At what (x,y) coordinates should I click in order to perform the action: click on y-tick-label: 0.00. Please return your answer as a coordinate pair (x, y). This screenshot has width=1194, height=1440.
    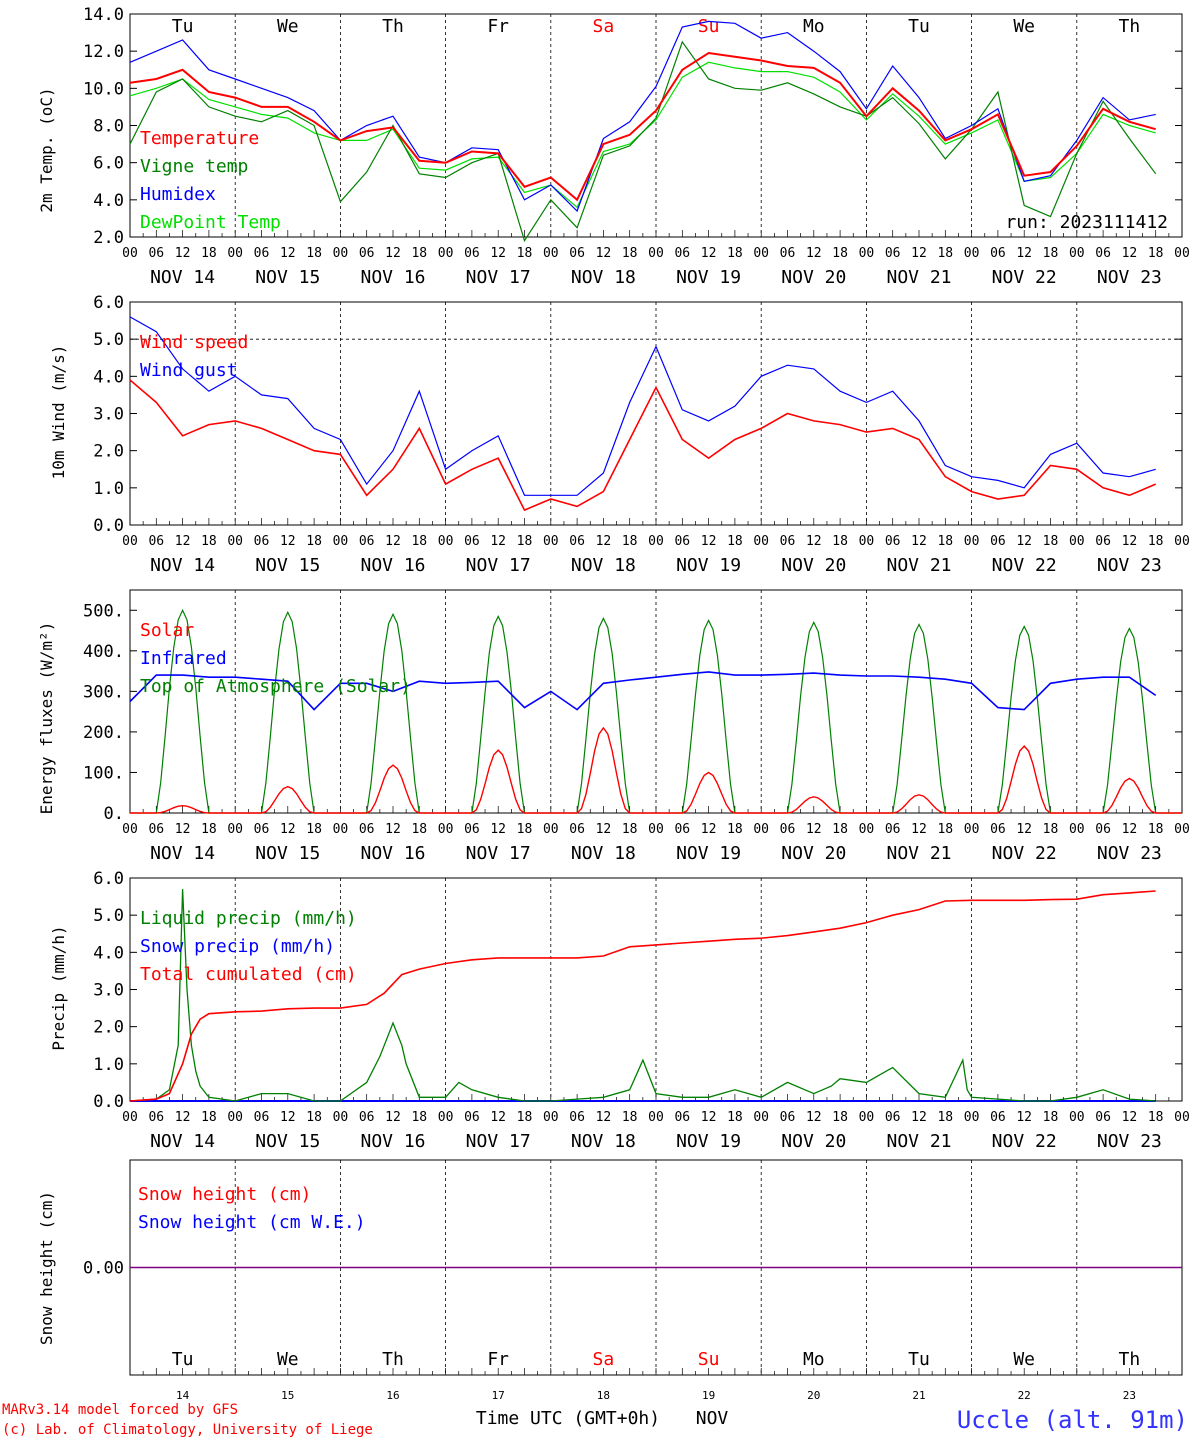
    Looking at the image, I should click on (103, 1269).